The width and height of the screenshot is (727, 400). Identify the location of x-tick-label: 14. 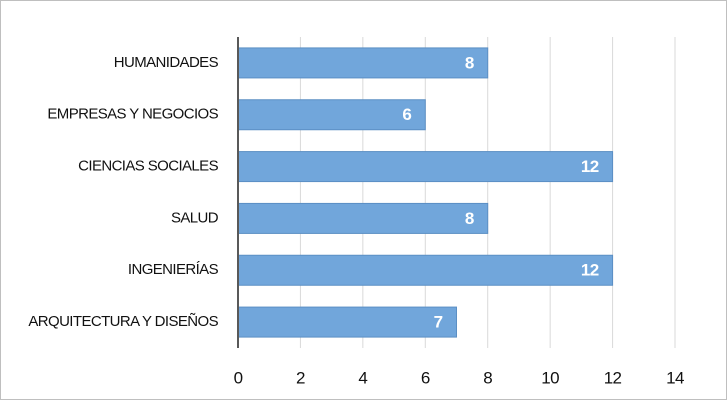
(675, 377).